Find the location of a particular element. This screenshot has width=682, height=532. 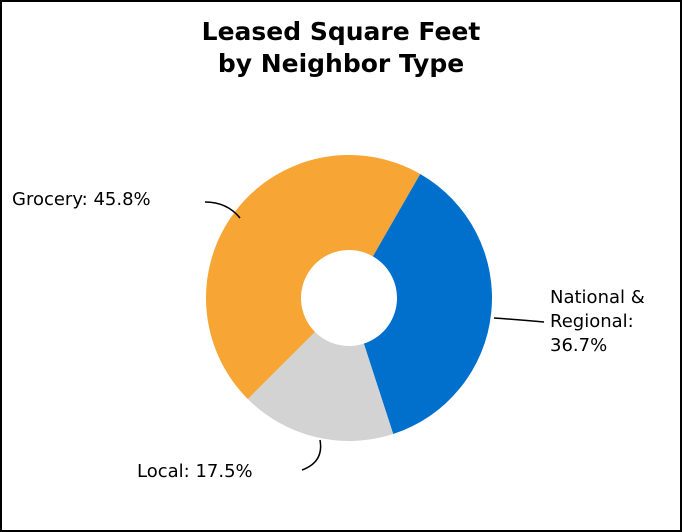

chart-title: Leased Square Feet by Neighbor Type is located at coordinates (341, 47).